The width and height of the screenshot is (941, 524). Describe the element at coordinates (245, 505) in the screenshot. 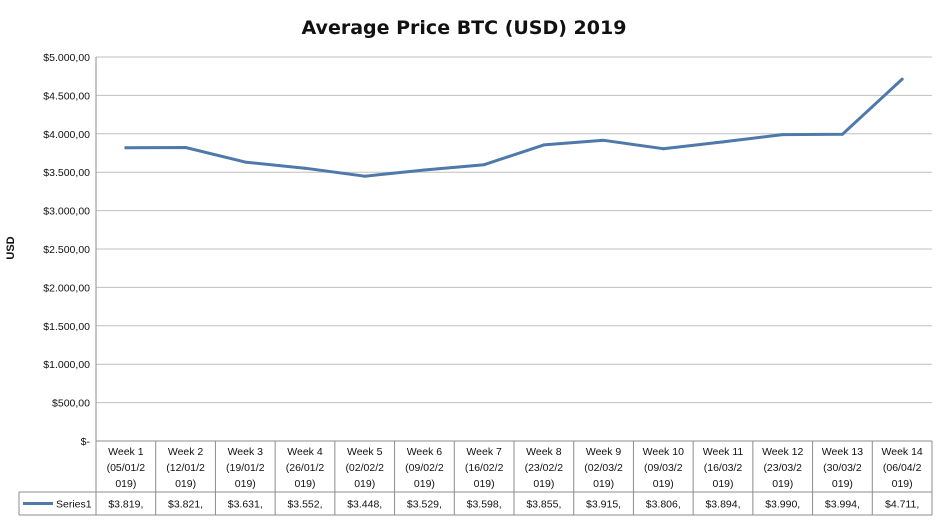

I see `data-table-value: $3.631,` at that location.